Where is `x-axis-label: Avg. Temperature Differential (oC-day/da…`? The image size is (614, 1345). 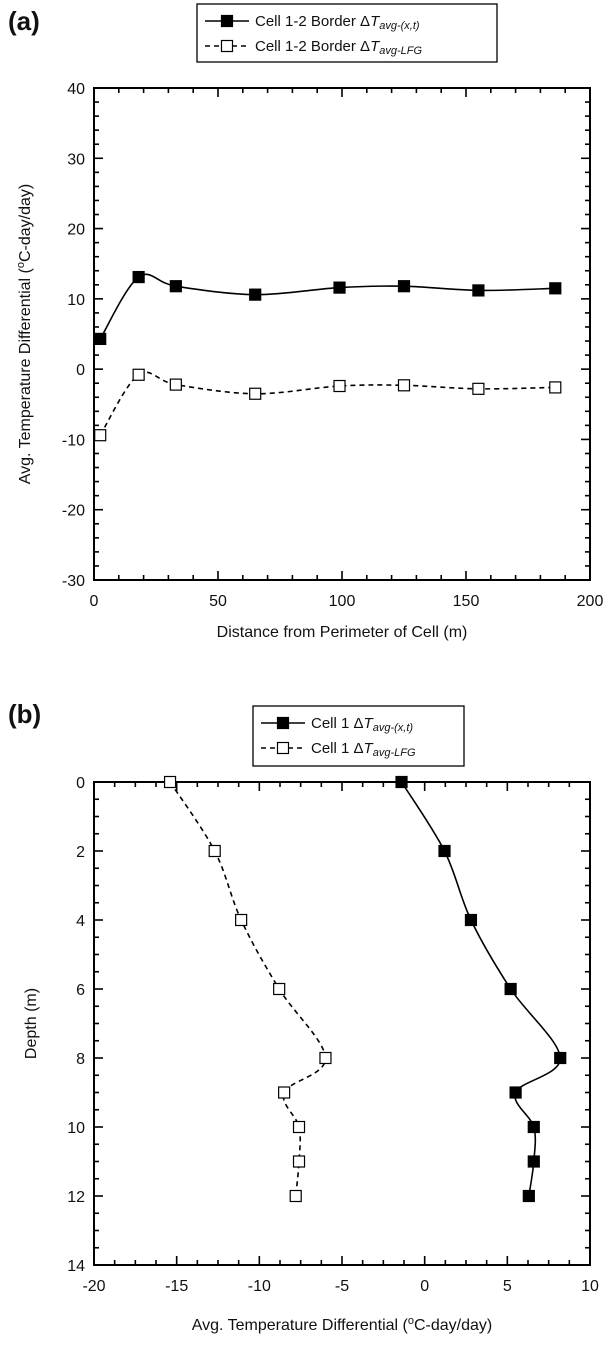 x-axis-label: Avg. Temperature Differential (oC-day/da… is located at coordinates (342, 1324).